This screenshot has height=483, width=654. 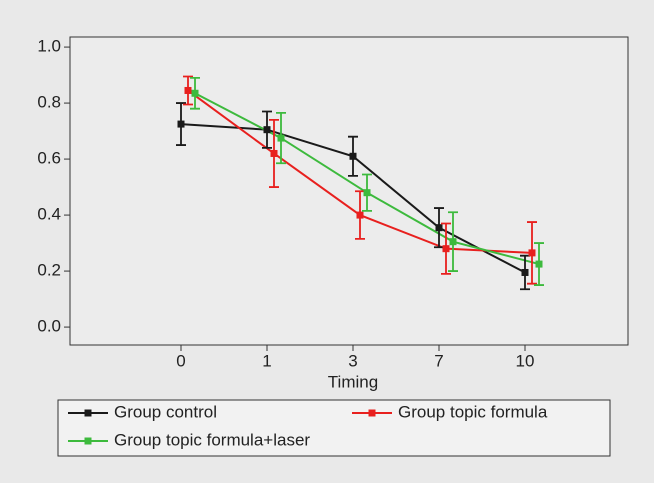 I want to click on y-tick-label: 0.0, so click(x=49, y=326).